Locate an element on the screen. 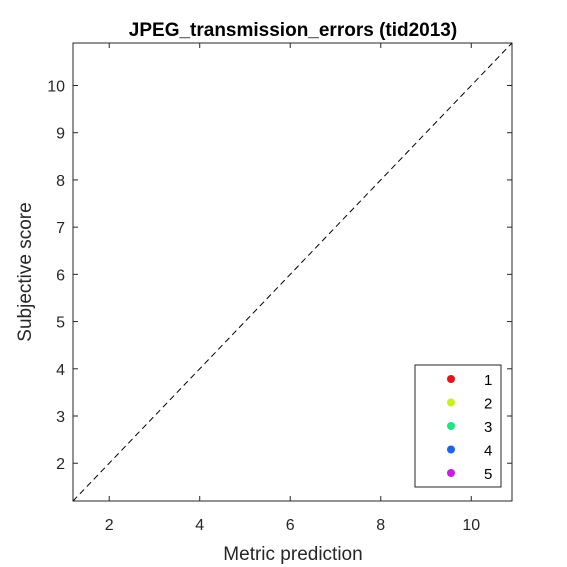 The height and width of the screenshot is (567, 567). legend-label-3: 3 is located at coordinates (488, 427).